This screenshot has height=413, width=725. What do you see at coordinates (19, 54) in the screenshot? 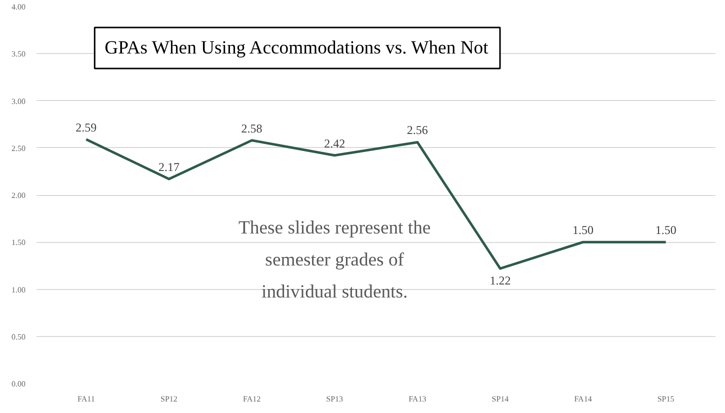
I see `y-tick-label: 3.50` at bounding box center [19, 54].